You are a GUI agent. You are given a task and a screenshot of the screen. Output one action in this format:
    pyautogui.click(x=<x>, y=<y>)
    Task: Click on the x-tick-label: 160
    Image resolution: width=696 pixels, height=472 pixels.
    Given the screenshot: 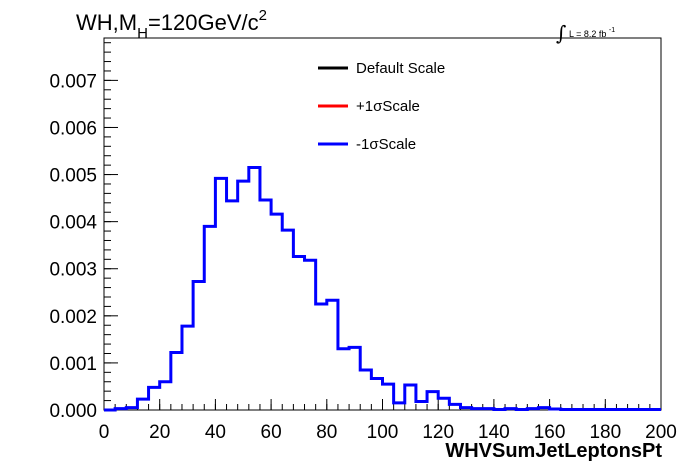 What is the action you would take?
    pyautogui.click(x=550, y=432)
    